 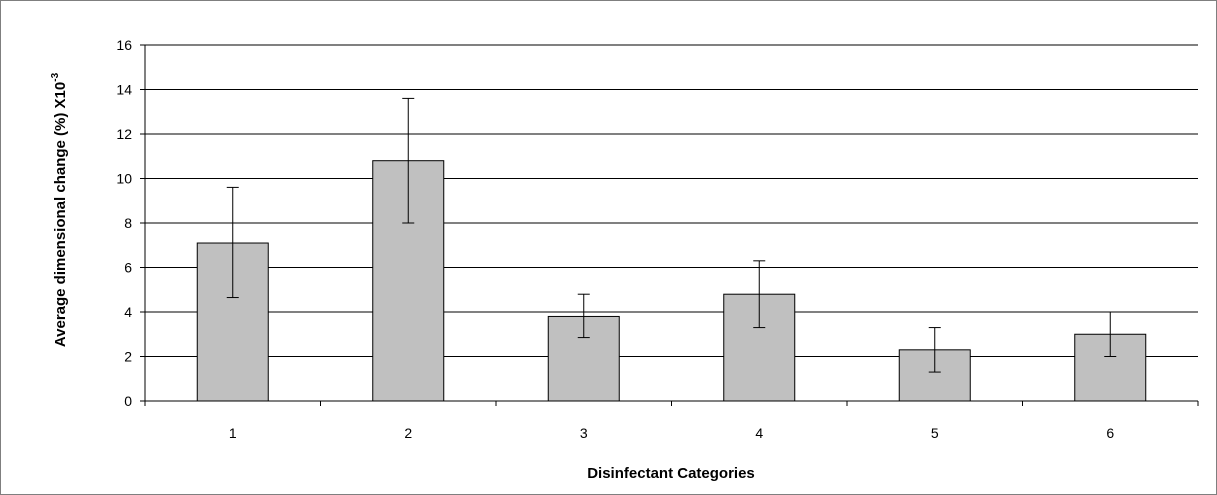 I want to click on x-tick-label: 4, so click(x=759, y=433).